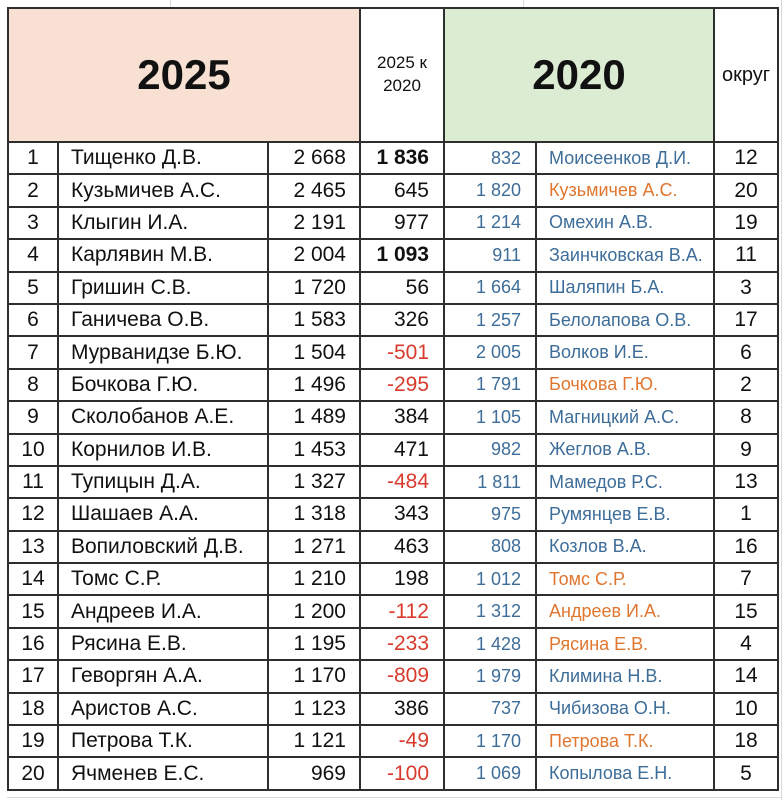 The width and height of the screenshot is (784, 800). What do you see at coordinates (490, 320) in the screenshot?
I see `votes-2020-cell: 1 257` at bounding box center [490, 320].